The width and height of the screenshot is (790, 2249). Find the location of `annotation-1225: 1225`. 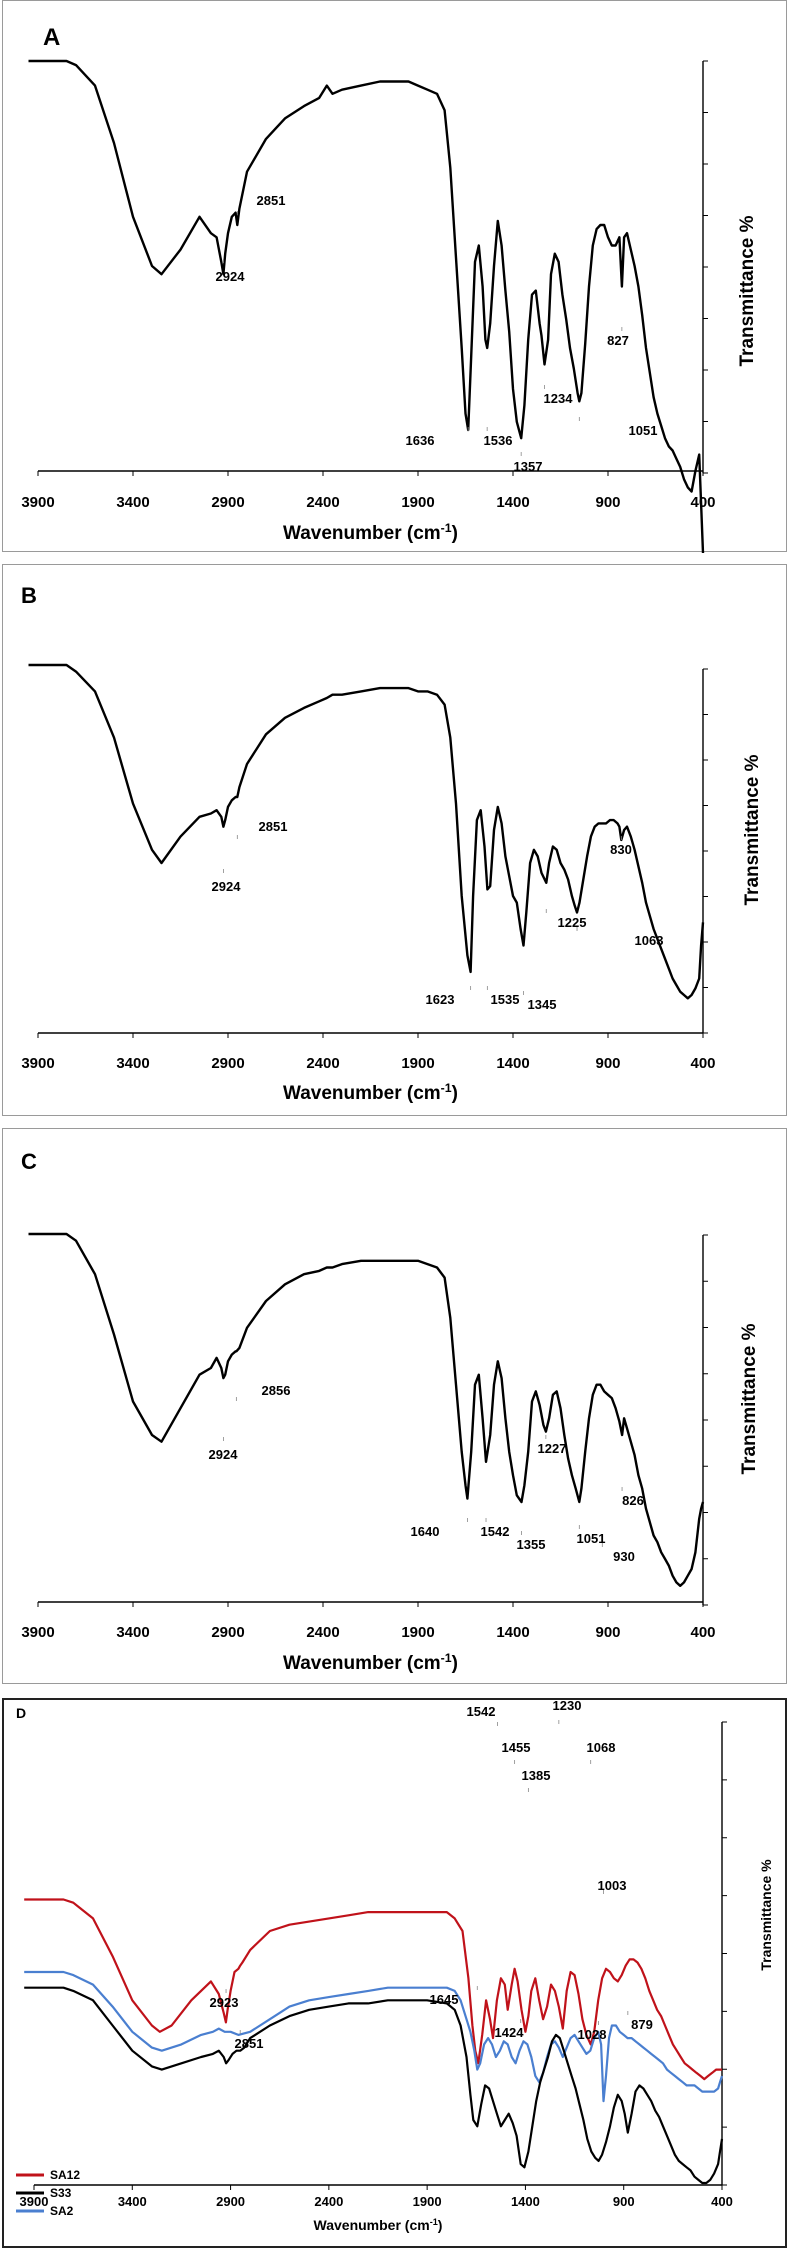

annotation-1225: 1225 is located at coordinates (572, 922).